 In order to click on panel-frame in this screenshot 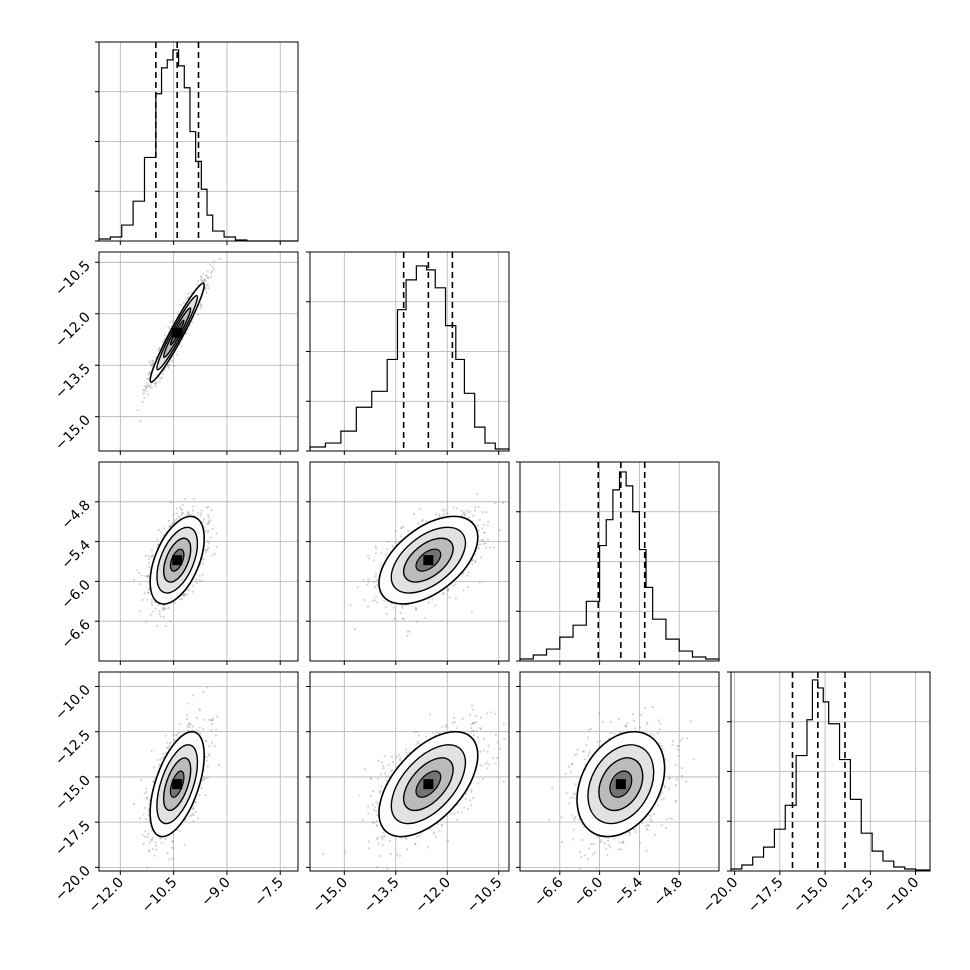, I will do `click(198, 561)`.